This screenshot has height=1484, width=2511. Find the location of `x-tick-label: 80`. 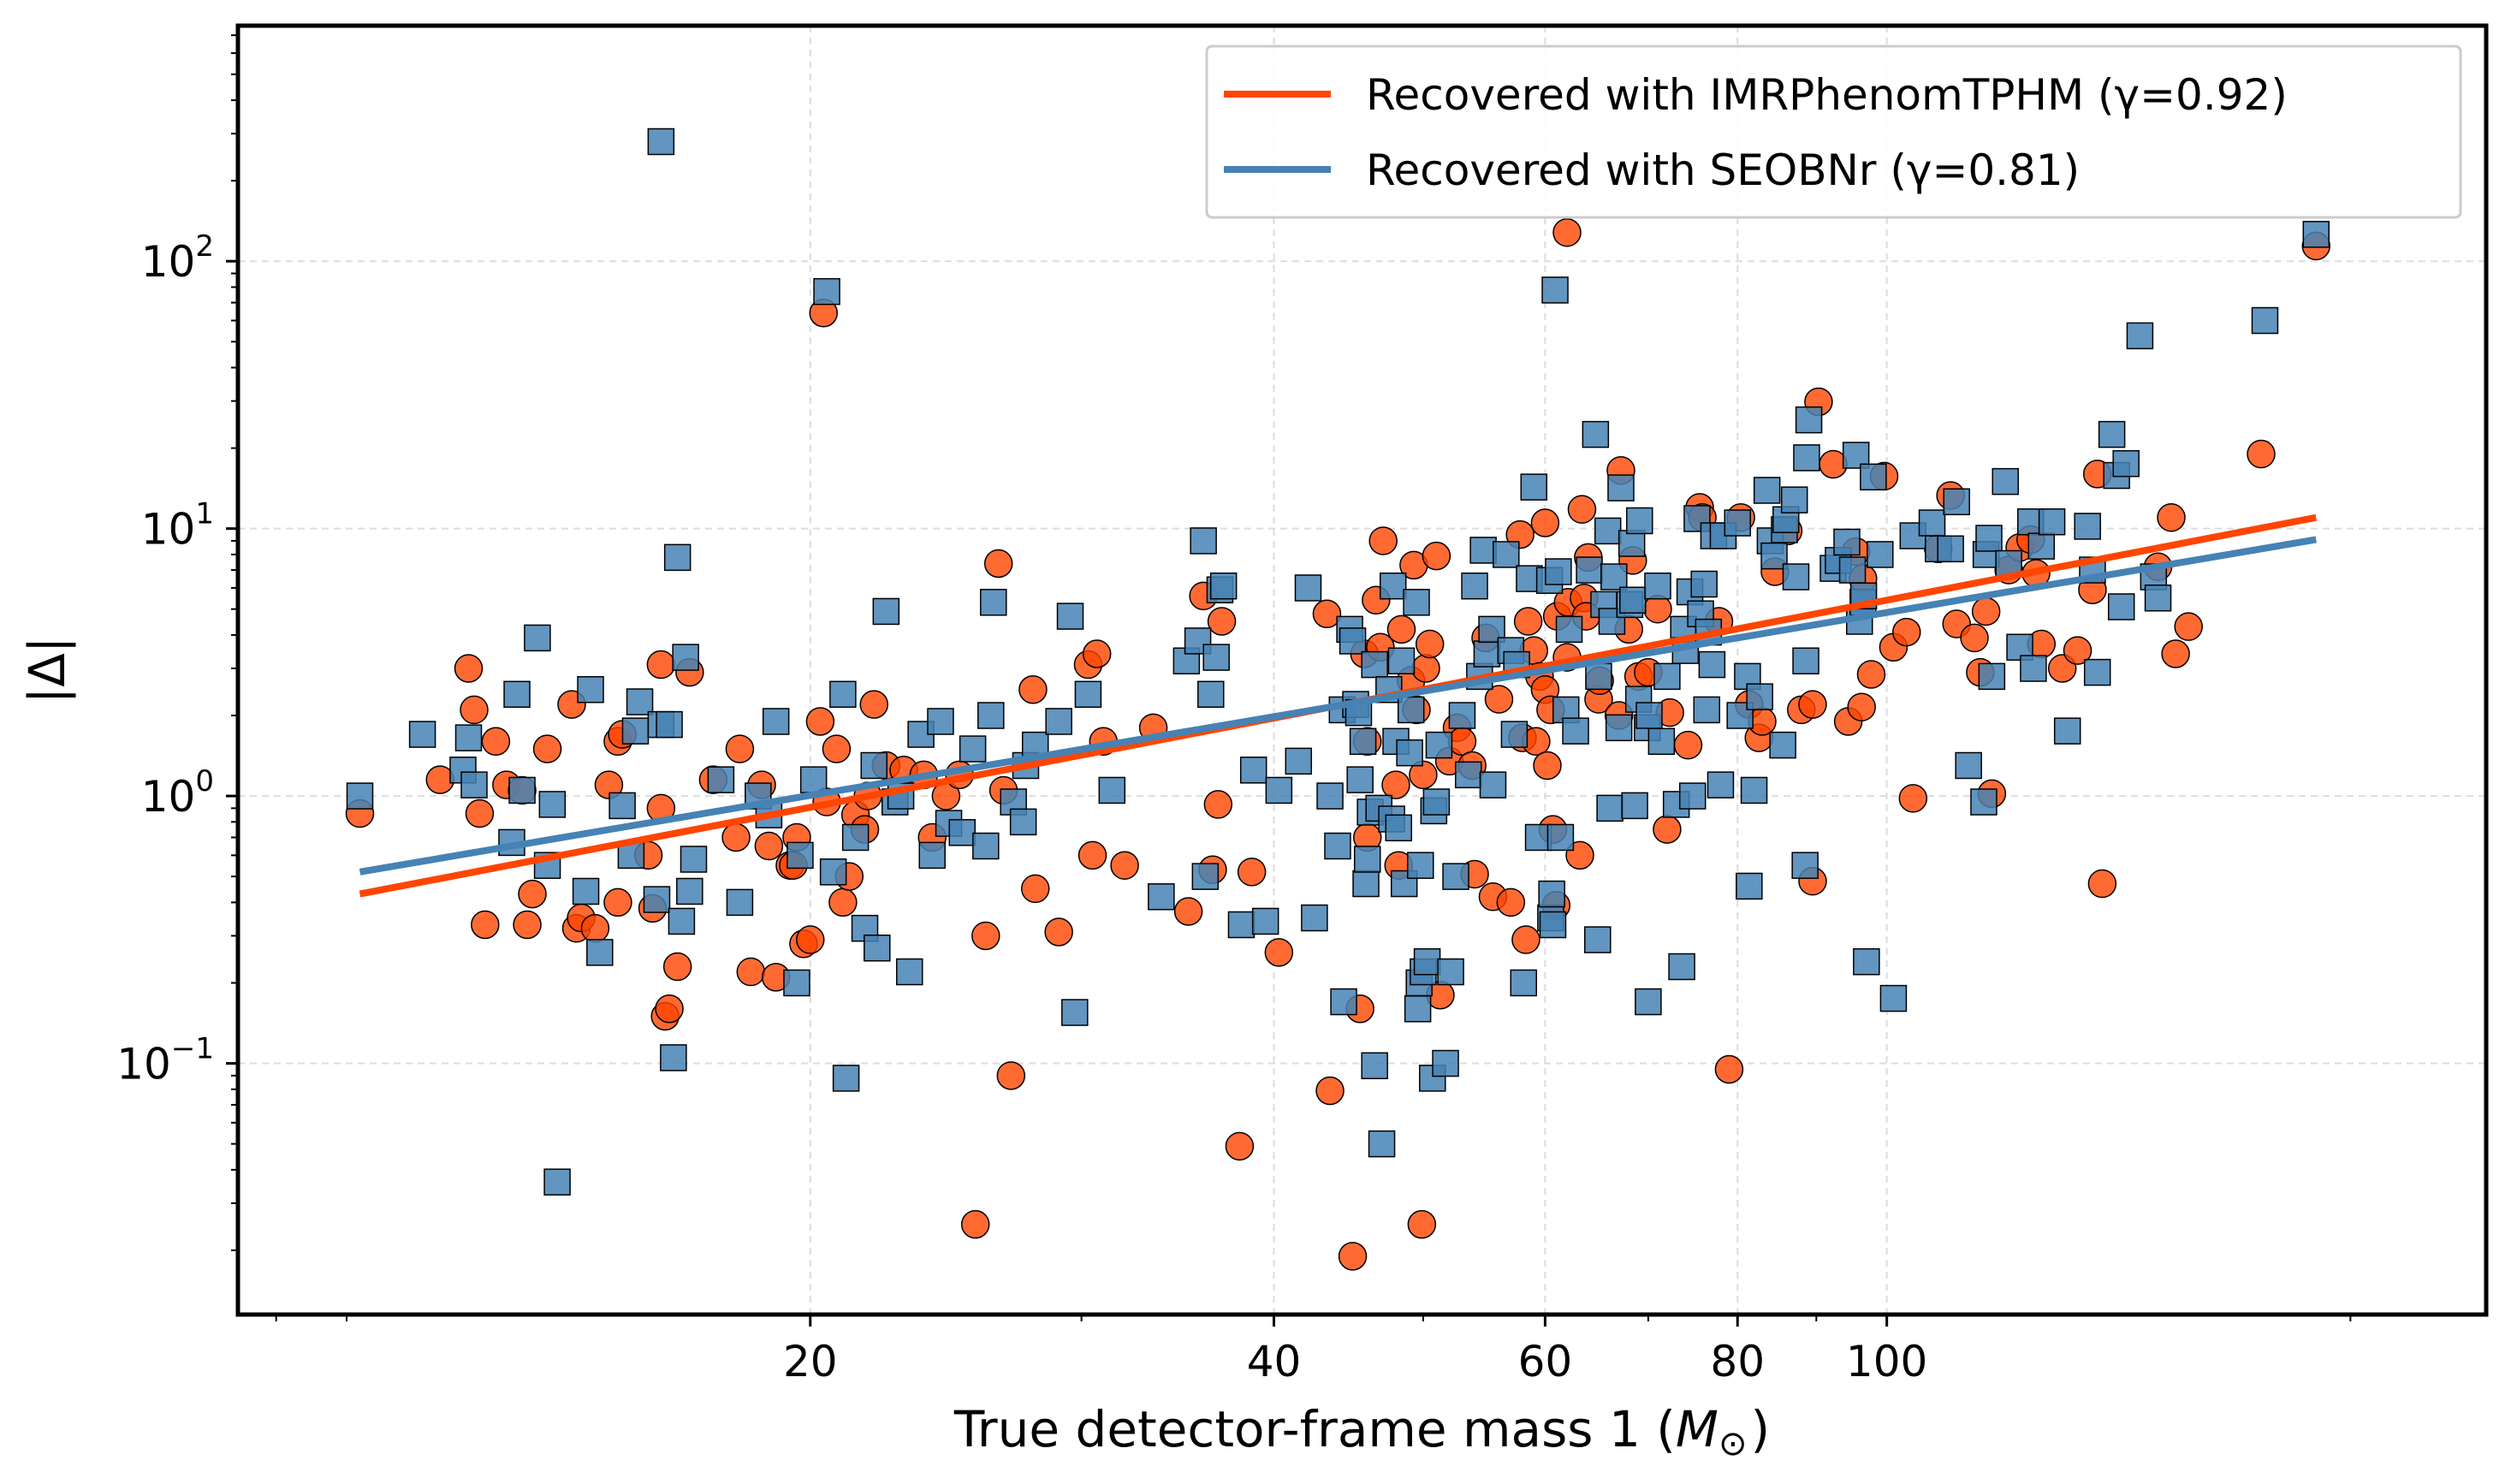

x-tick-label: 80 is located at coordinates (1737, 1361).